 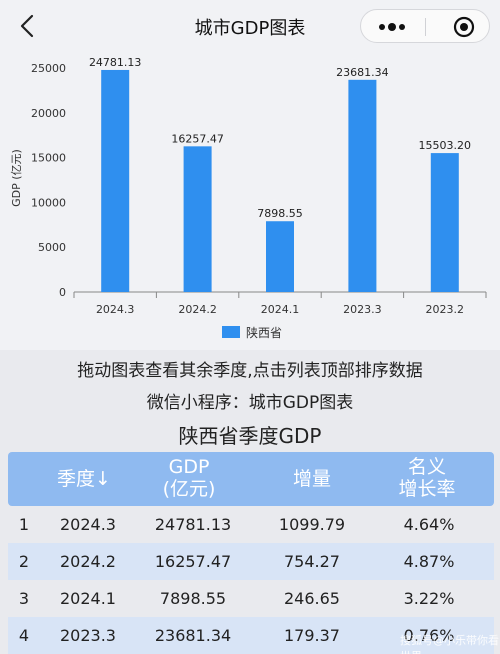 I want to click on bar-data-label: 23681.34, so click(x=362, y=72).